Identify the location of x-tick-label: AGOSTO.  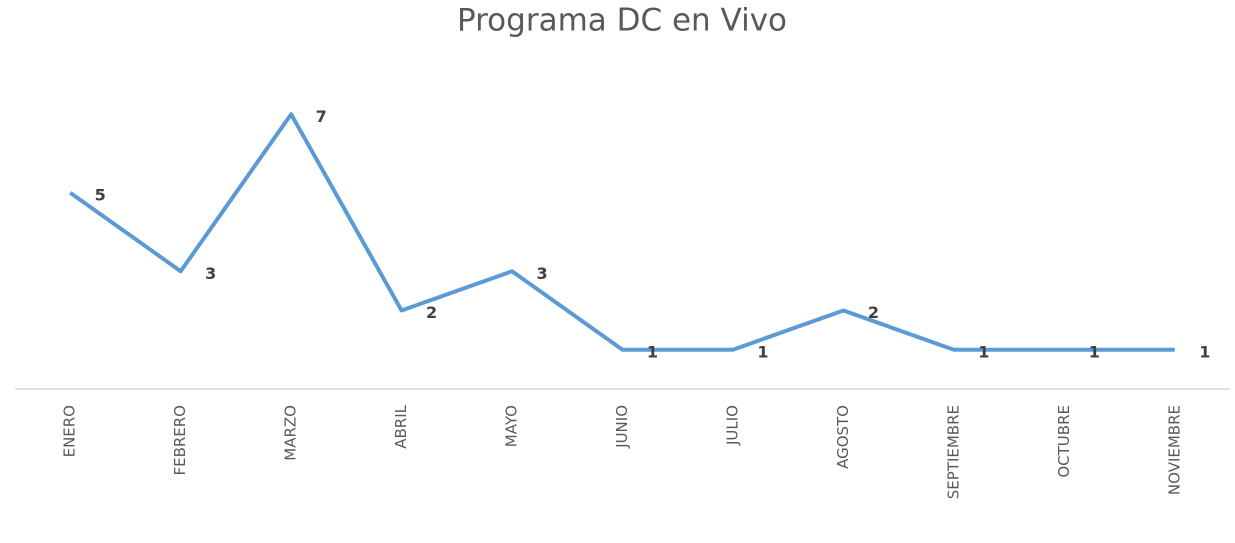
(843, 437).